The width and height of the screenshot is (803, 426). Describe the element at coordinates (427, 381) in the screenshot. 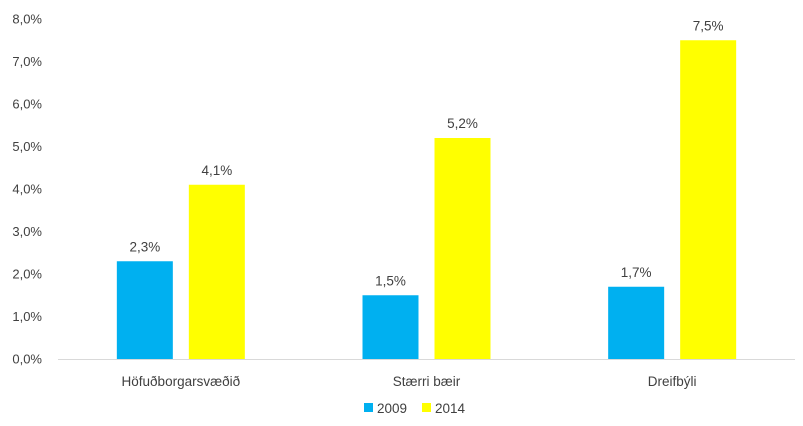

I see `x-tick-label: Stærri bæir` at that location.